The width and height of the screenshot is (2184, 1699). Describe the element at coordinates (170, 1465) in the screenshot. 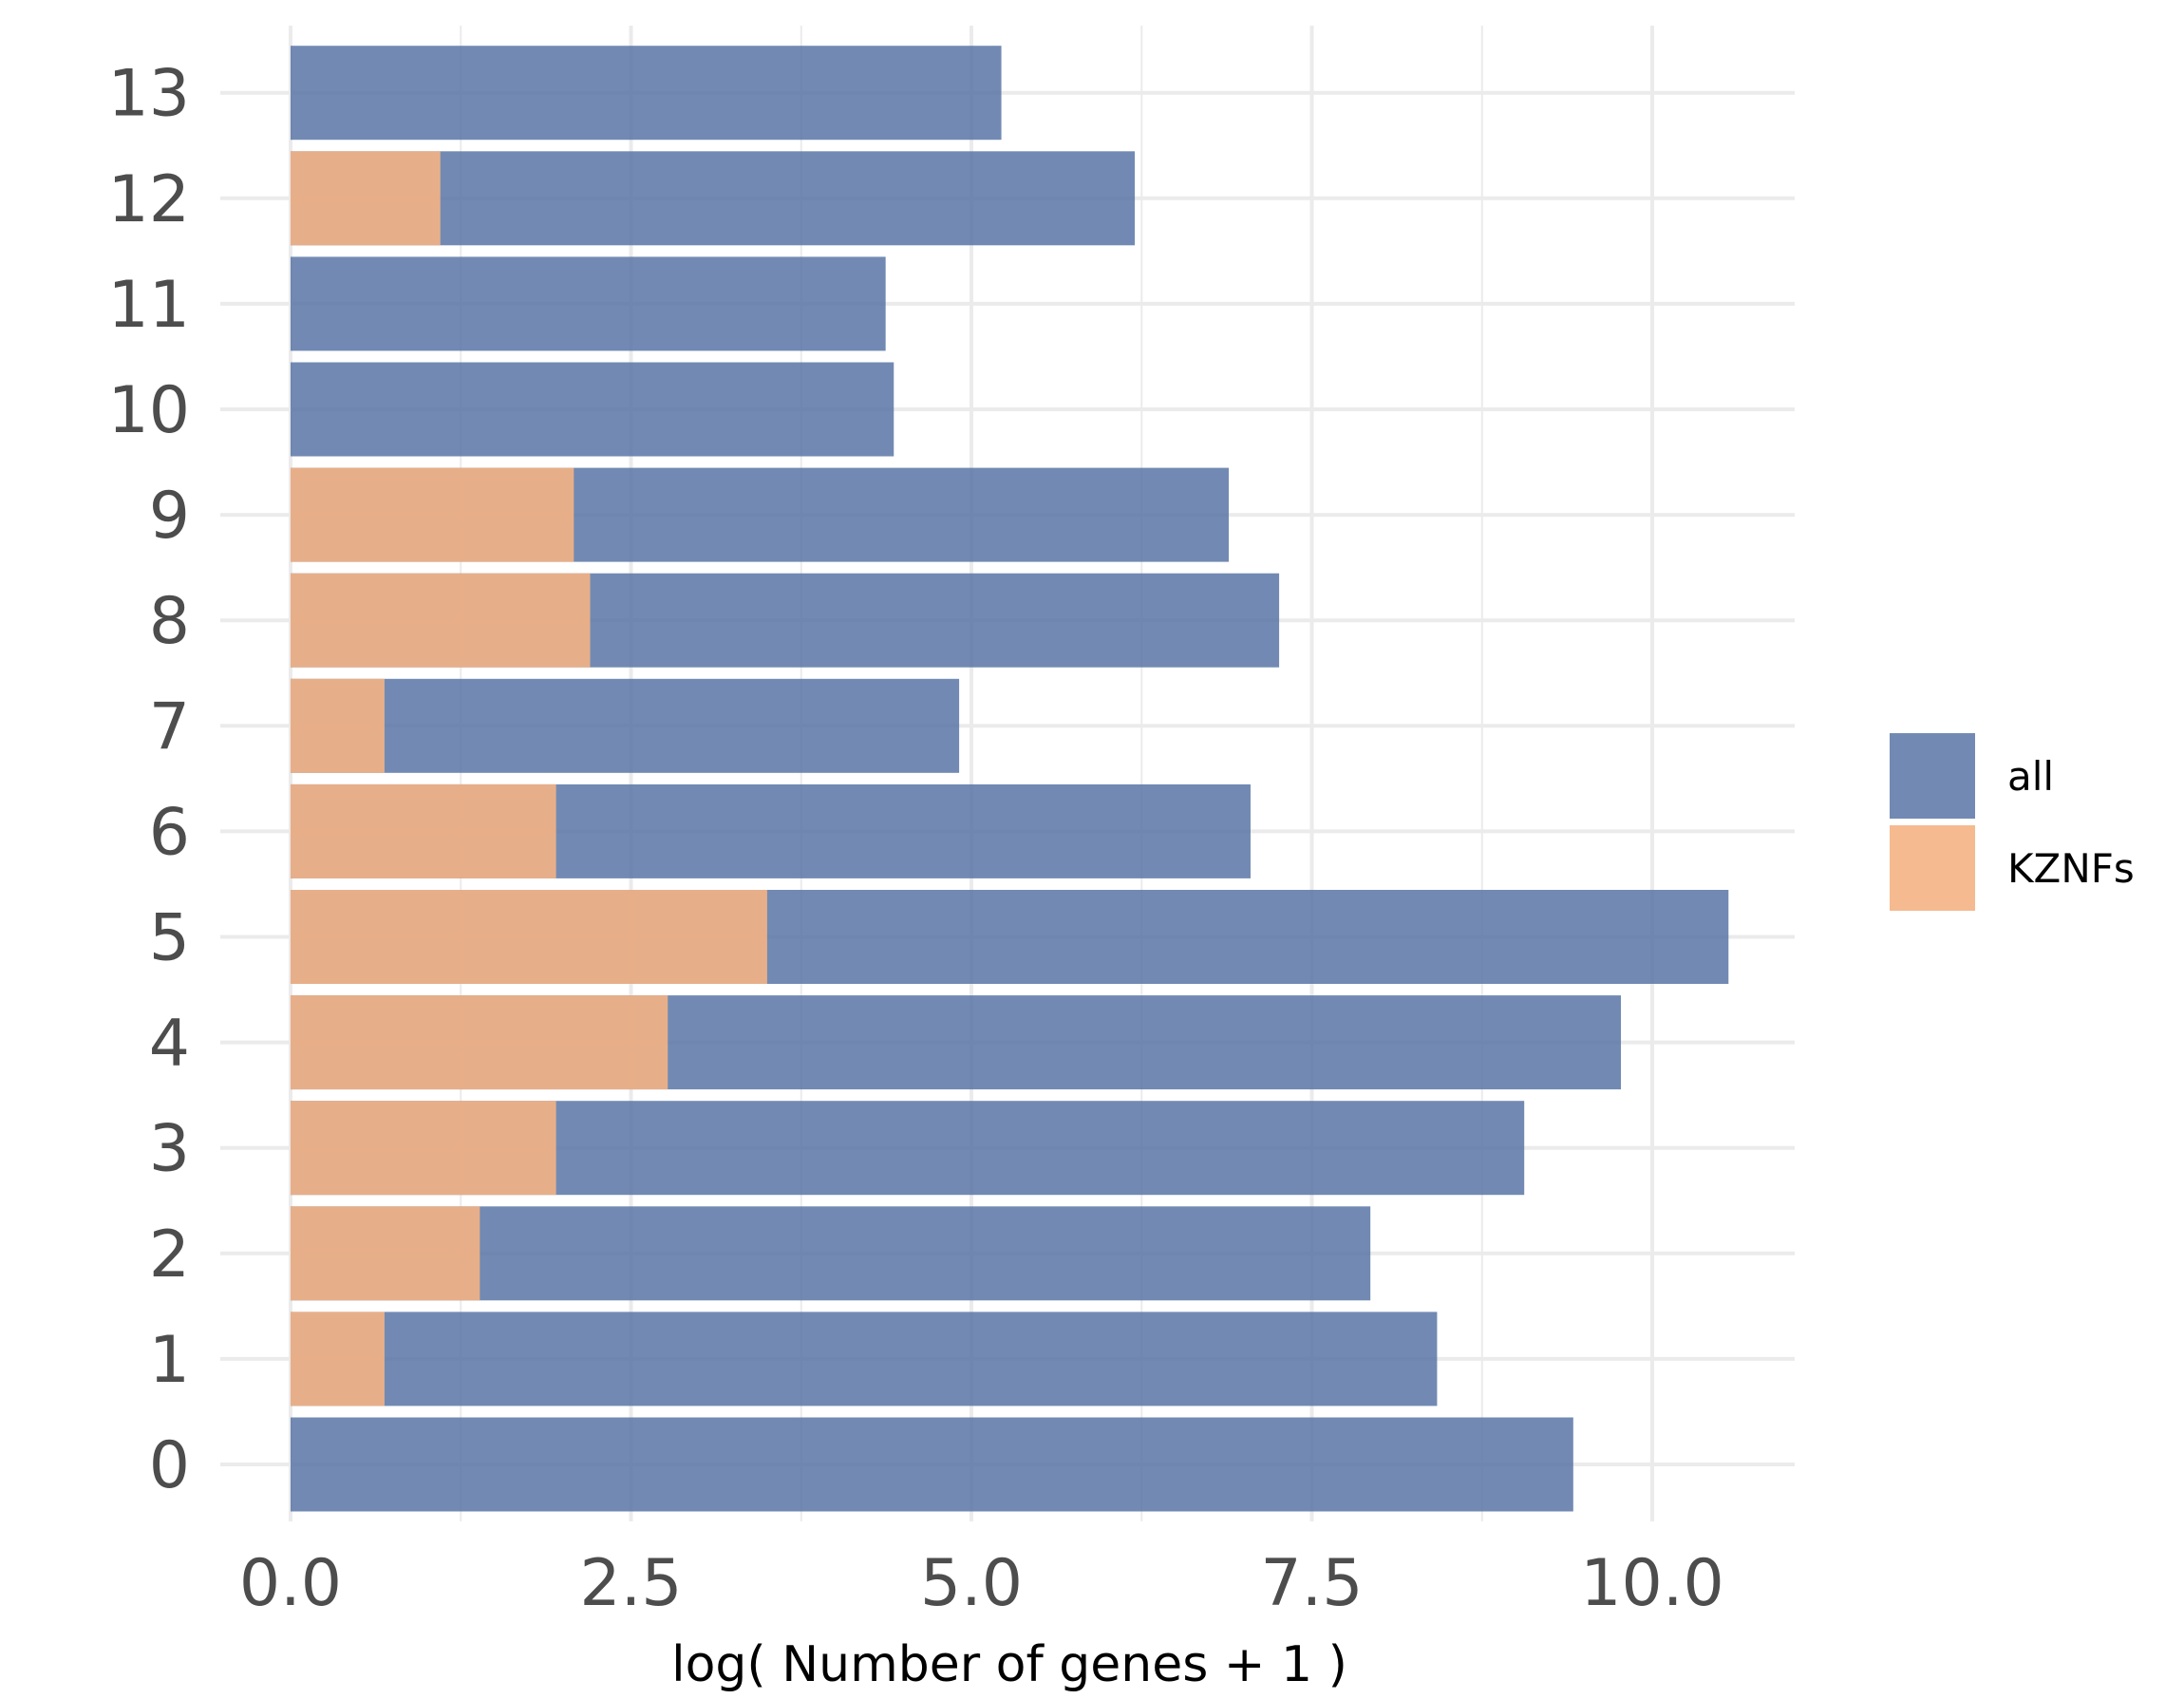

I see `y-tick-label: 0` at that location.